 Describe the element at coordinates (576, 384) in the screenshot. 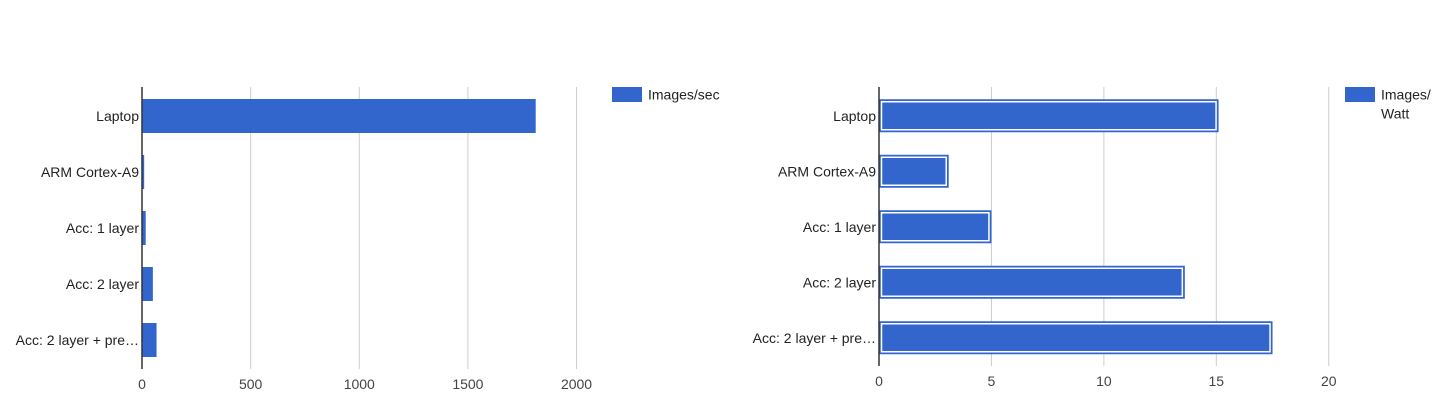

I see `x-tick-label: 2000` at that location.